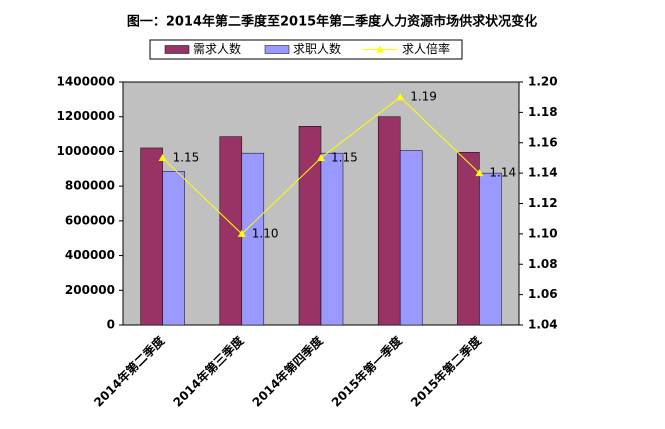 The image size is (665, 429). Describe the element at coordinates (543, 233) in the screenshot. I see `y2-tick-label: 1.10` at that location.